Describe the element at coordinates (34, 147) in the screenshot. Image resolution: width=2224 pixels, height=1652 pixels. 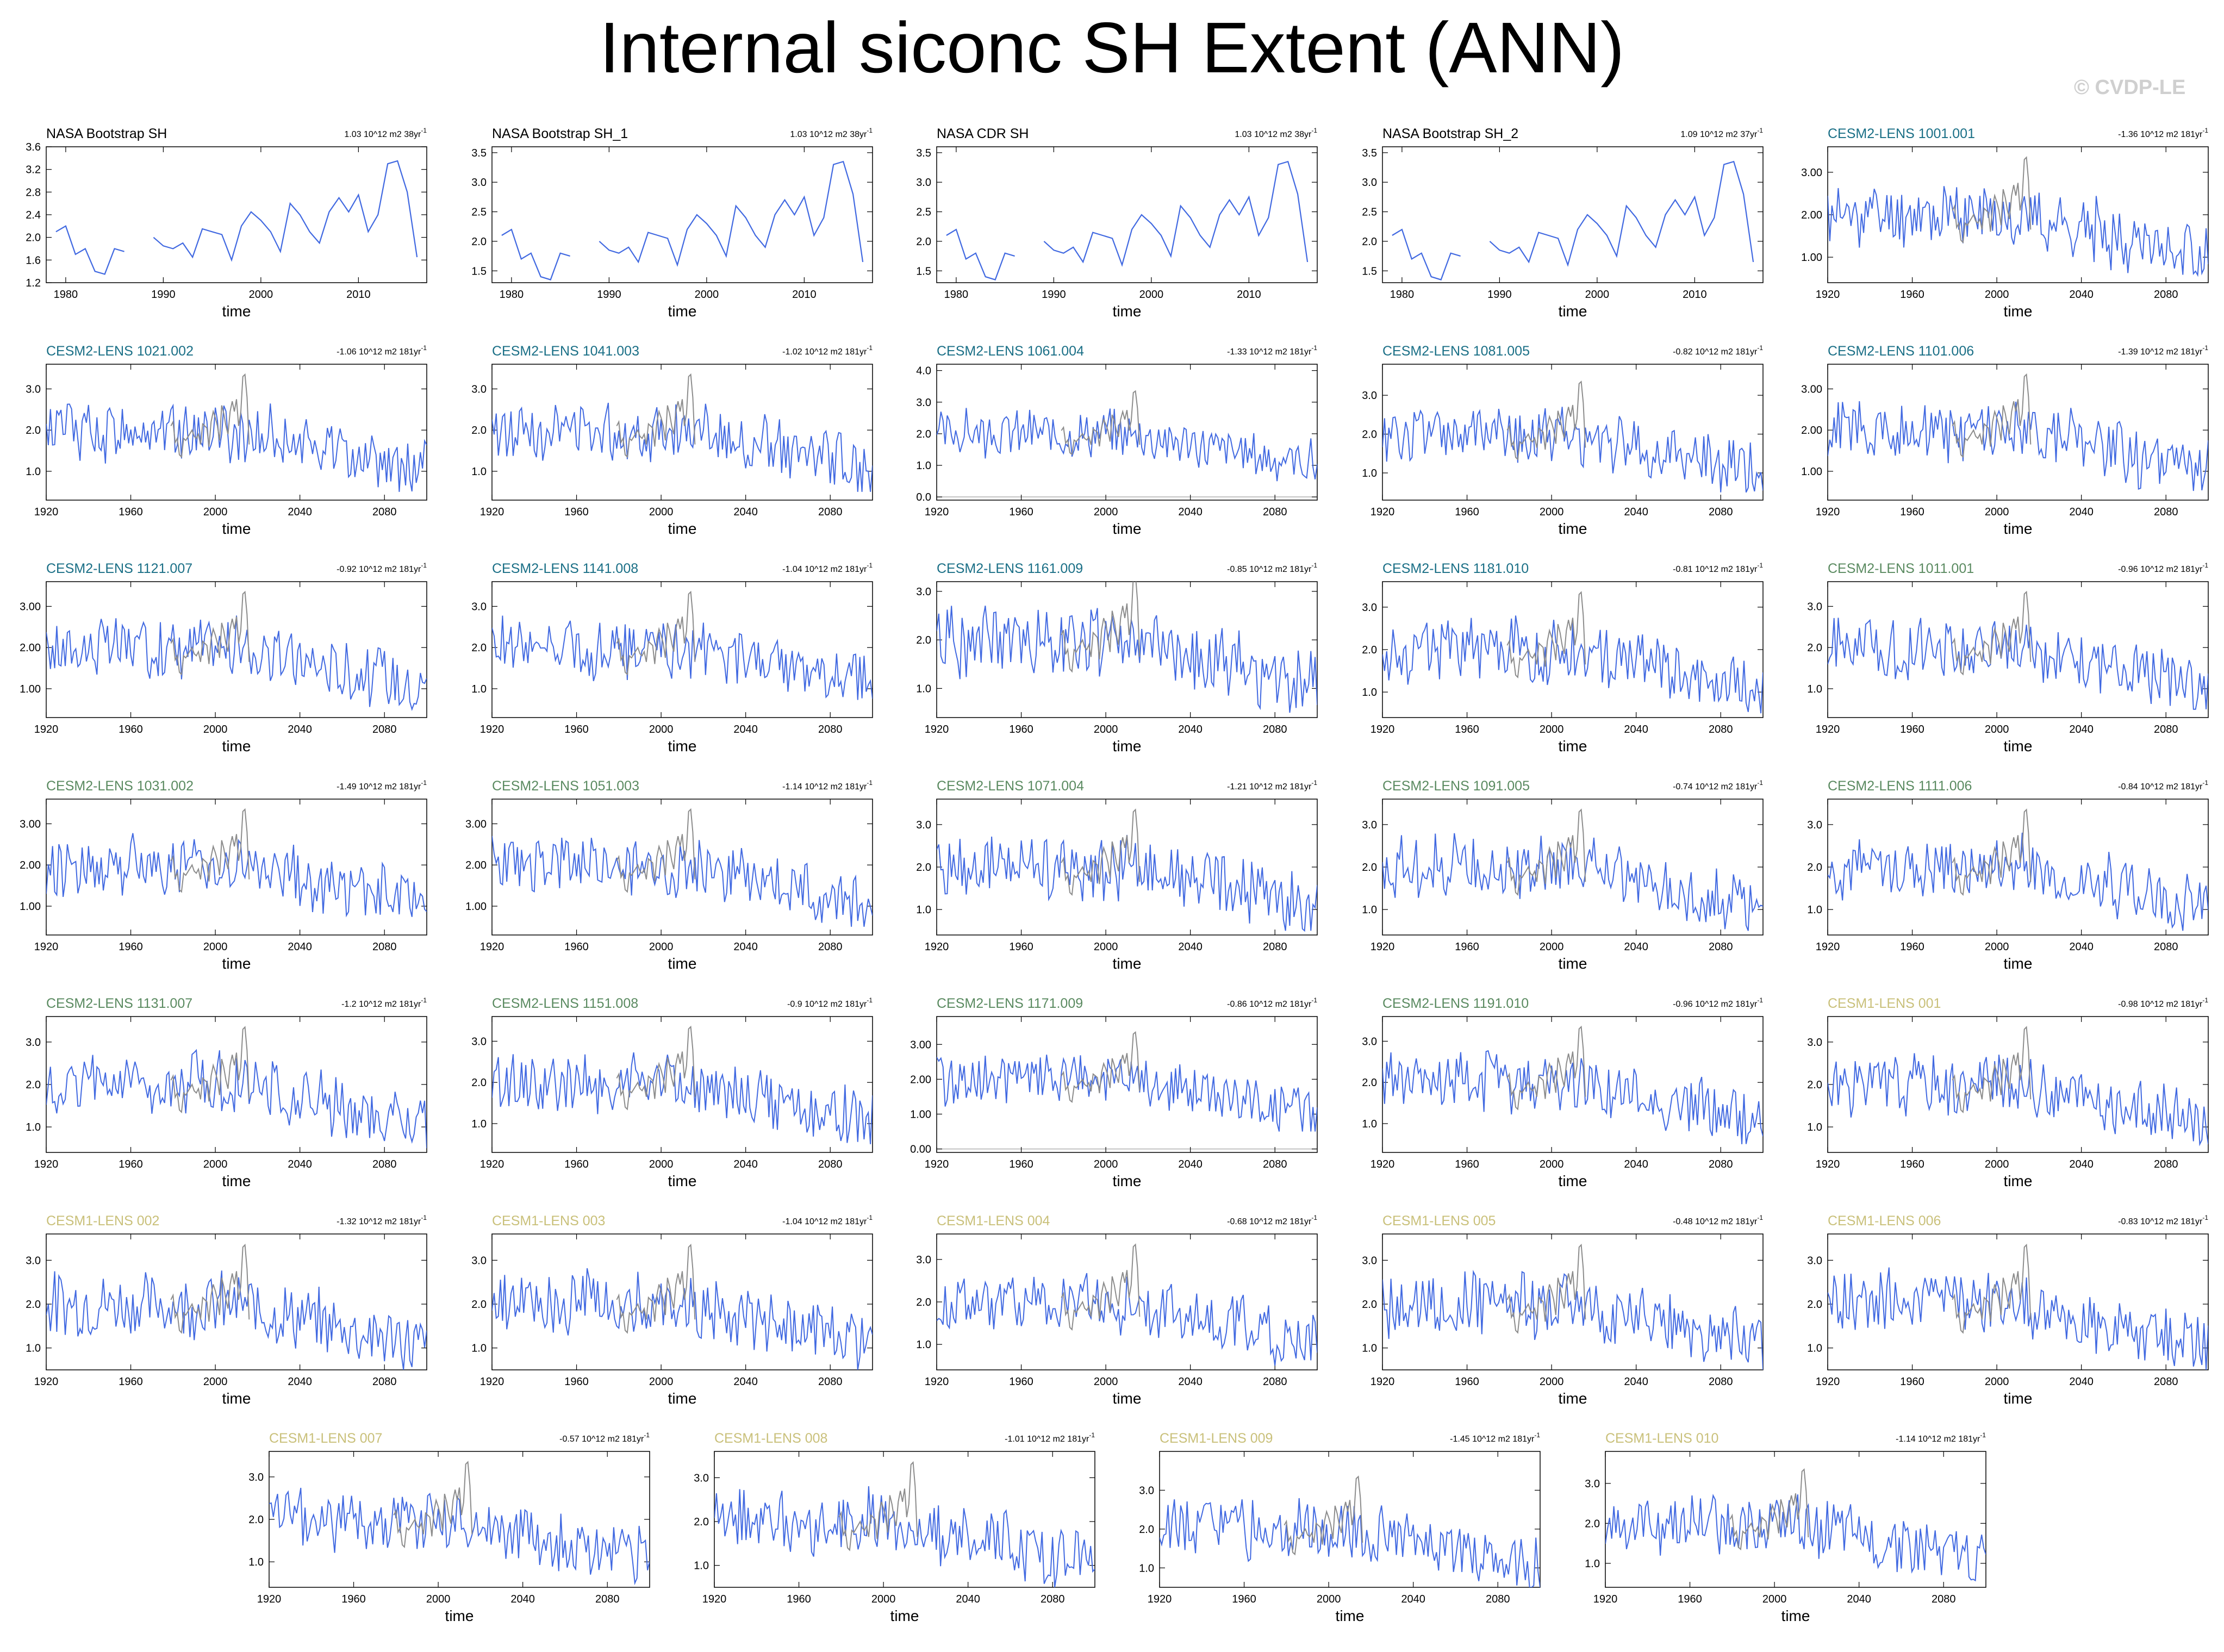
I see `y-tick-label: 3.6` at that location.